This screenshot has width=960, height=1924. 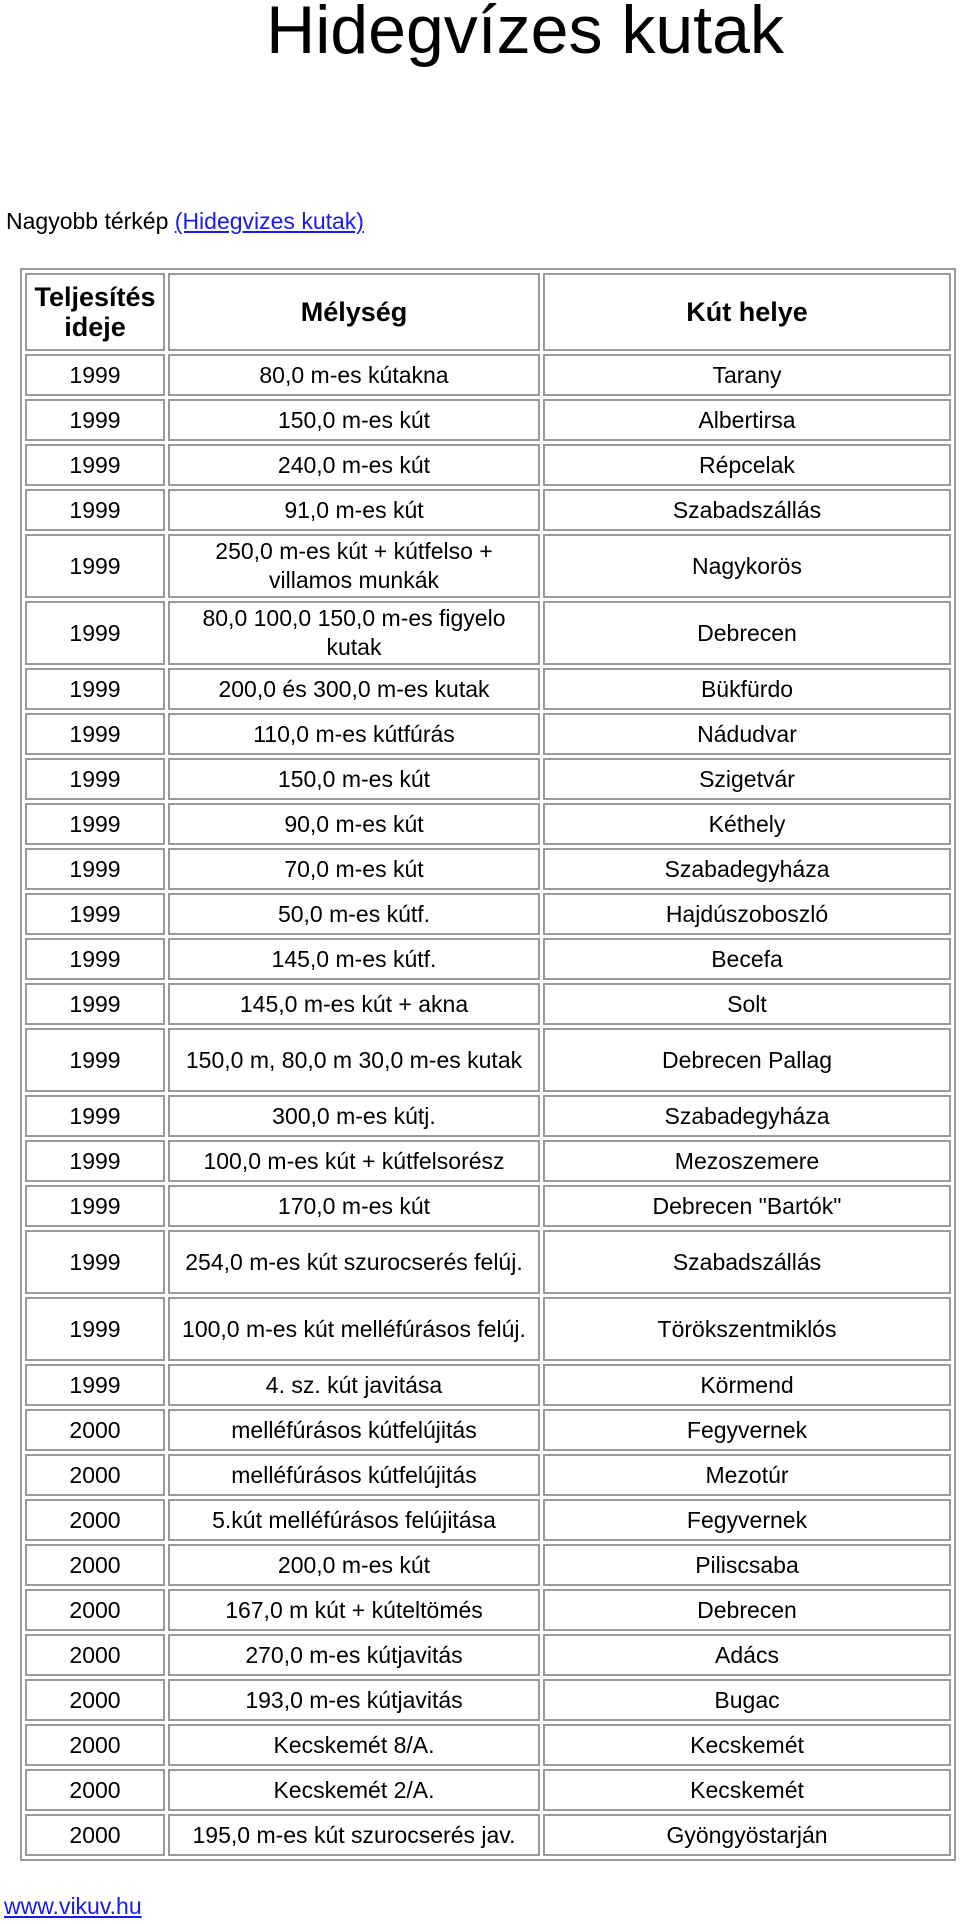 What do you see at coordinates (747, 1161) in the screenshot?
I see `cell-location: Mezoszemere` at bounding box center [747, 1161].